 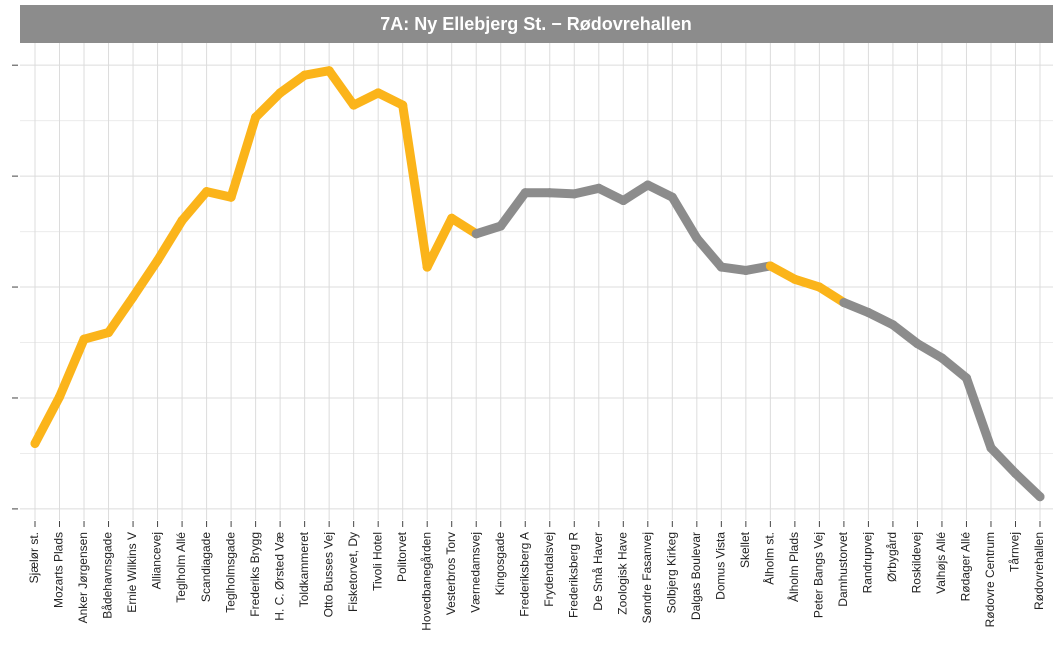 I want to click on x-tick-label: Frydendalsvej, so click(x=549, y=569).